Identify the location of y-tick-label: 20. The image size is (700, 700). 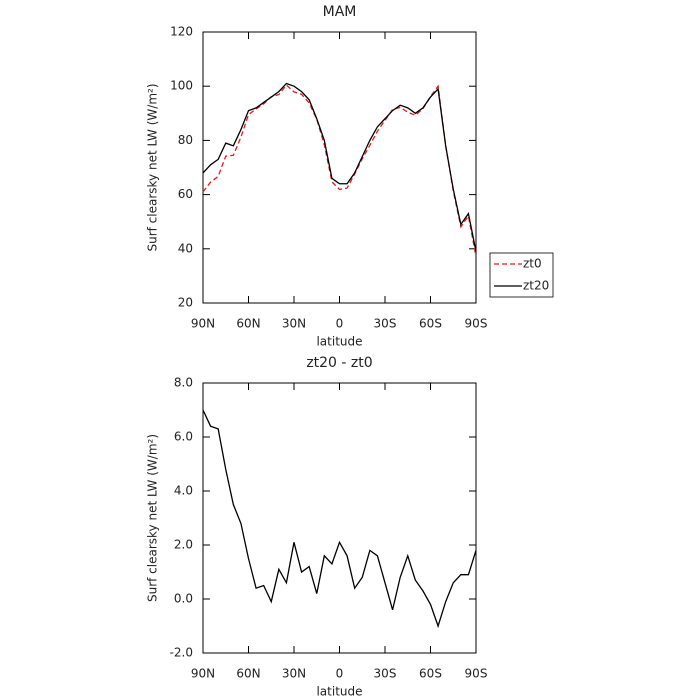
(185, 303).